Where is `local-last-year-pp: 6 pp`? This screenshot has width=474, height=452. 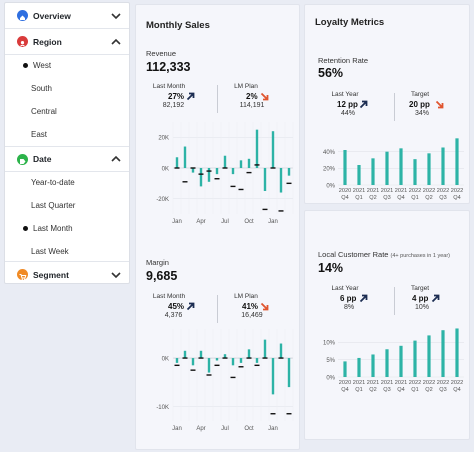
local-last-year-pp: 6 pp is located at coordinates (348, 298).